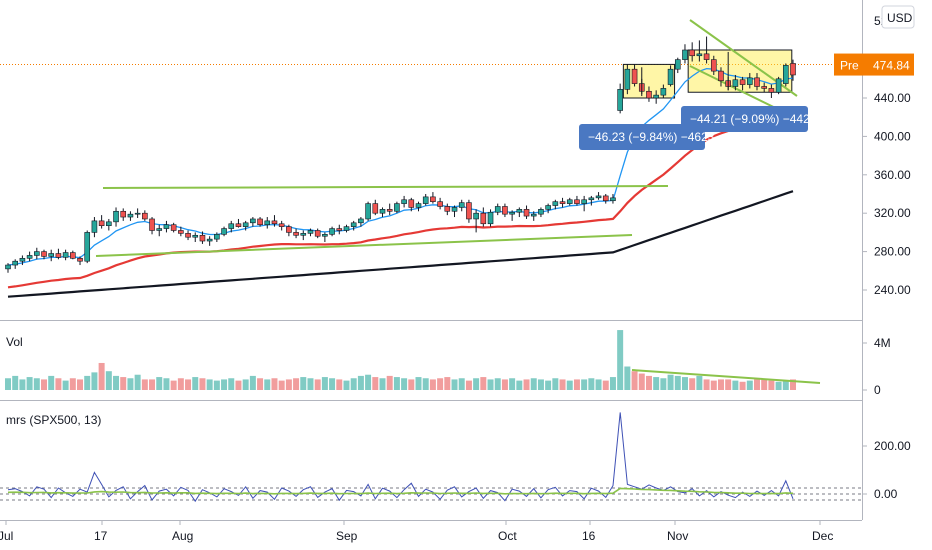 The height and width of the screenshot is (550, 932). I want to click on currency-badge, so click(898, 17).